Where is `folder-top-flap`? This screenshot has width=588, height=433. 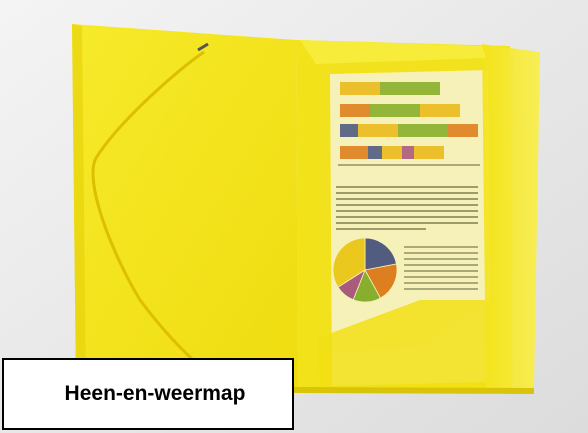 folder-top-flap is located at coordinates (393, 52).